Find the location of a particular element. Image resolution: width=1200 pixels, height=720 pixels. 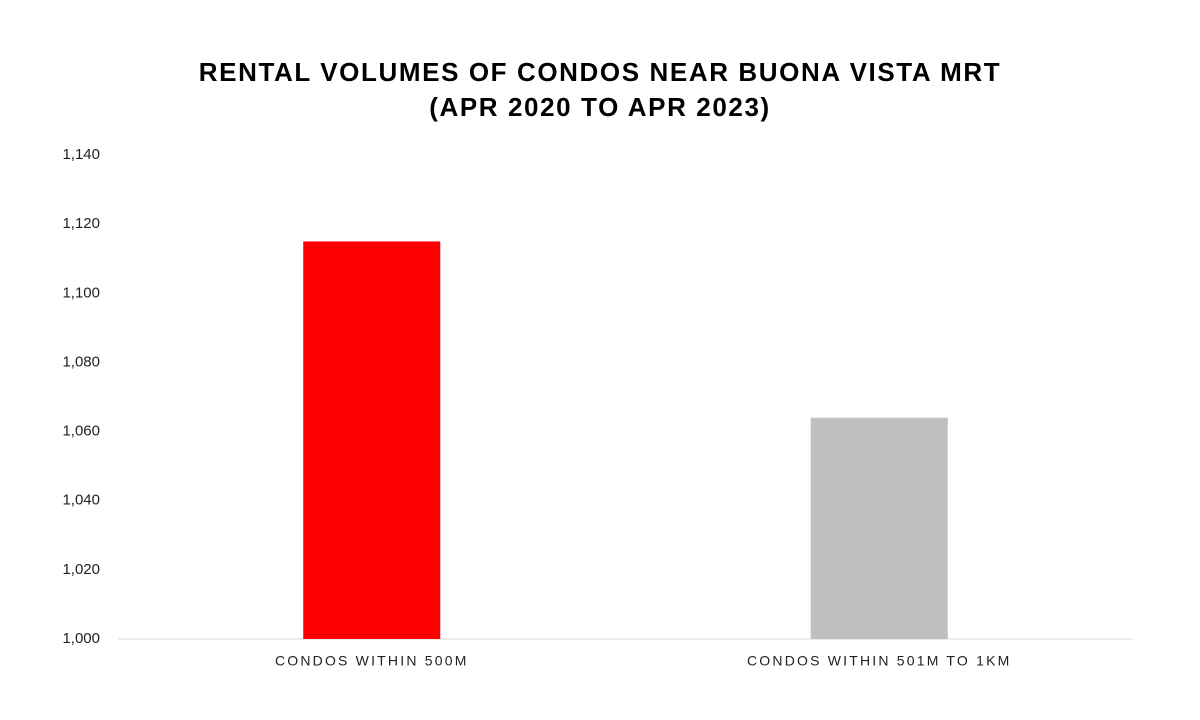

x-tick-label: CONDOS WITHIN 501M TO 1KM is located at coordinates (879, 661).